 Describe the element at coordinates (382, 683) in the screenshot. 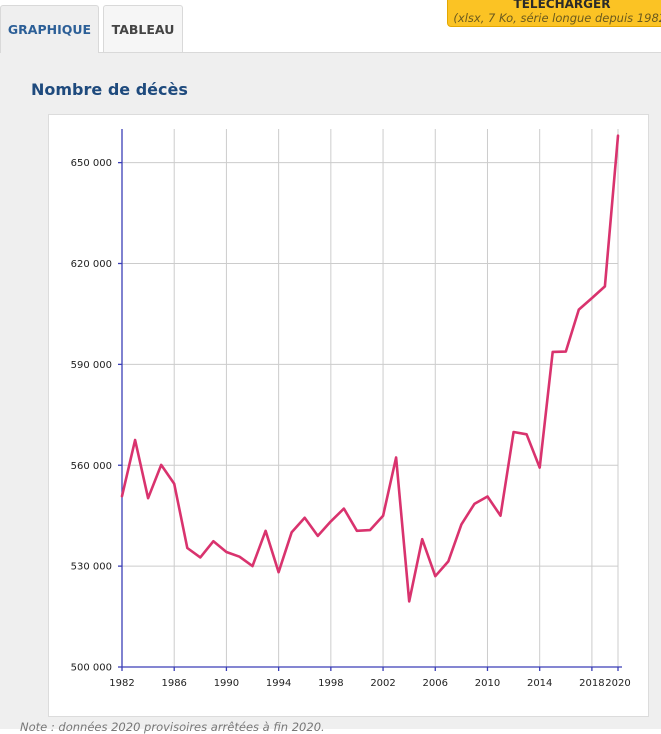

I see `x-tick-label: 2002` at that location.